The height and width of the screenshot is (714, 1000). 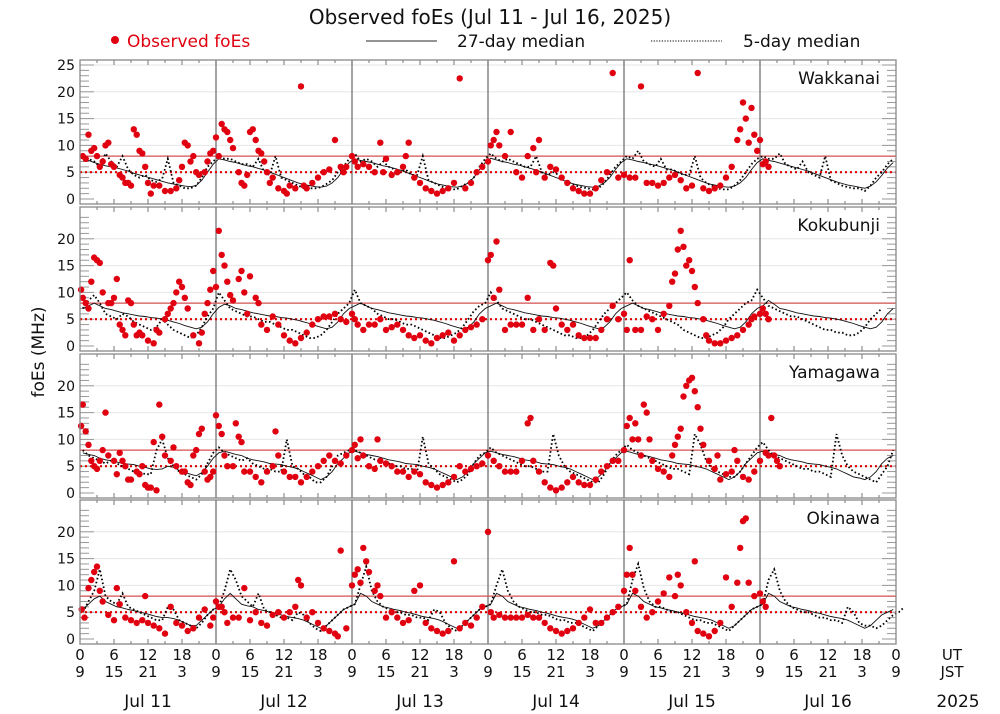 I want to click on x-tick-label-jst: 21, so click(x=827, y=672).